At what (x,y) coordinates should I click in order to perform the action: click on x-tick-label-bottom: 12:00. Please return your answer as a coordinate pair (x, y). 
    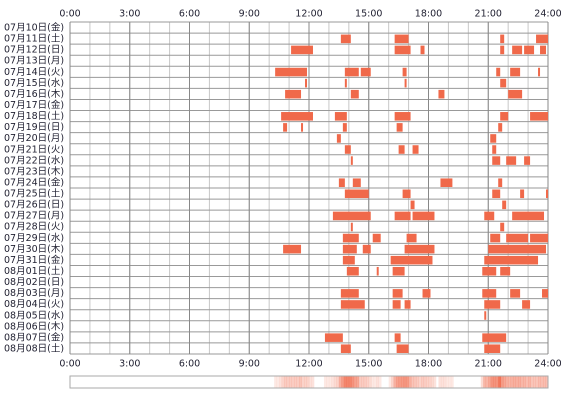
    Looking at the image, I should click on (308, 364).